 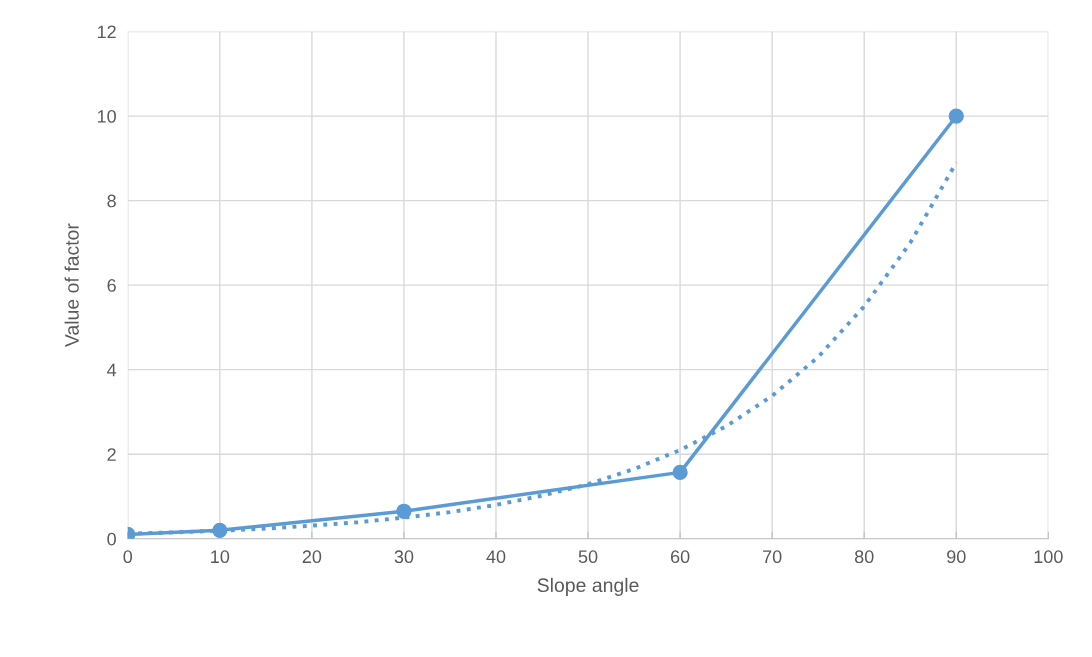 What do you see at coordinates (588, 586) in the screenshot?
I see `x-axis-title: Slope angle` at bounding box center [588, 586].